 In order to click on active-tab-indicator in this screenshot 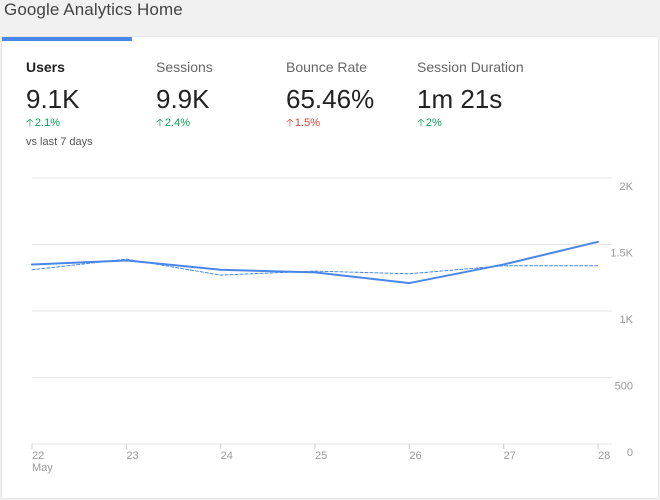, I will do `click(67, 39)`.